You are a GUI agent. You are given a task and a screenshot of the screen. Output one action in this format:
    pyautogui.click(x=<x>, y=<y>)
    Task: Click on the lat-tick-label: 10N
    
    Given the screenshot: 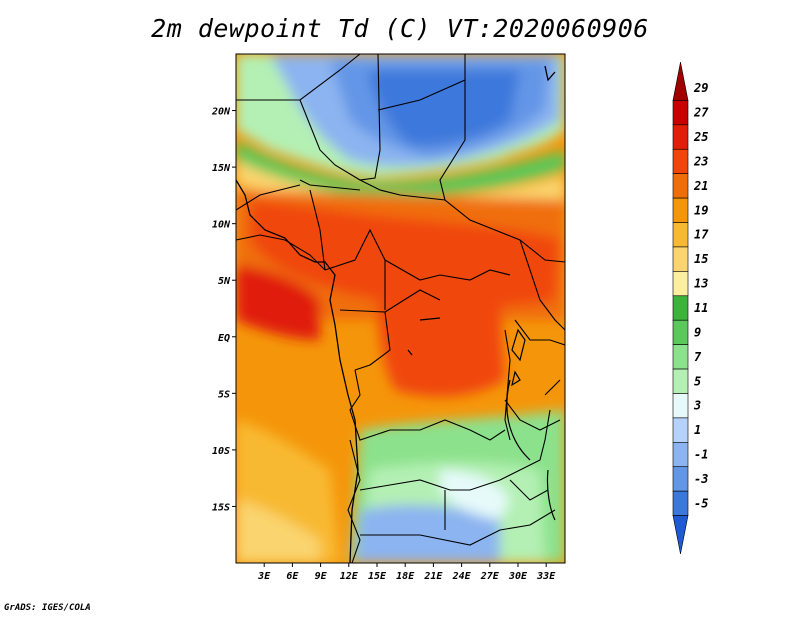 What is the action you would take?
    pyautogui.click(x=221, y=225)
    